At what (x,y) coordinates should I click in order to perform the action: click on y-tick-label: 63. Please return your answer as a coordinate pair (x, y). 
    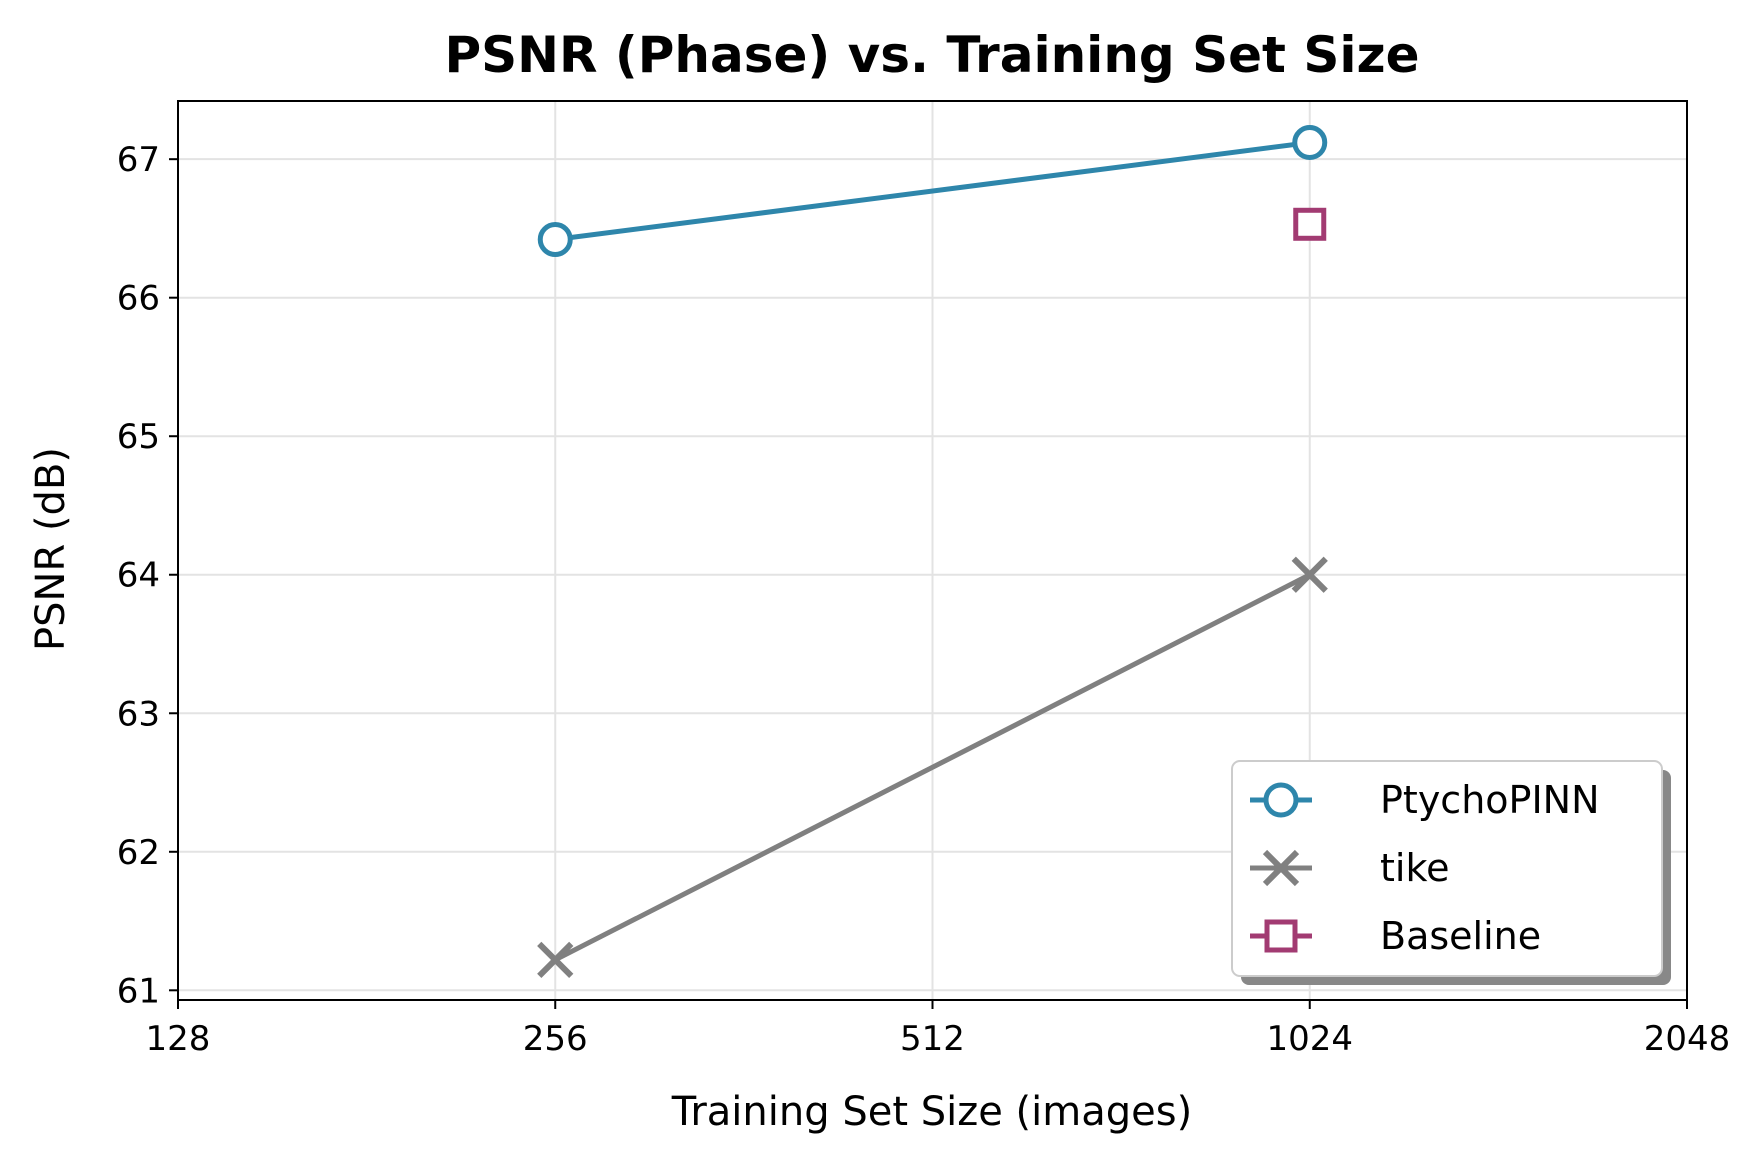
    Looking at the image, I should click on (138, 714).